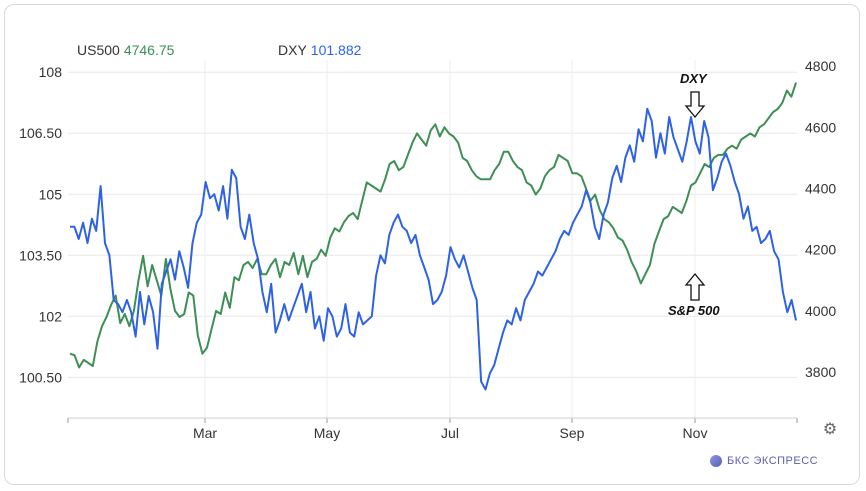 The height and width of the screenshot is (491, 866). I want to click on dxy-annotation: DXY, so click(694, 78).